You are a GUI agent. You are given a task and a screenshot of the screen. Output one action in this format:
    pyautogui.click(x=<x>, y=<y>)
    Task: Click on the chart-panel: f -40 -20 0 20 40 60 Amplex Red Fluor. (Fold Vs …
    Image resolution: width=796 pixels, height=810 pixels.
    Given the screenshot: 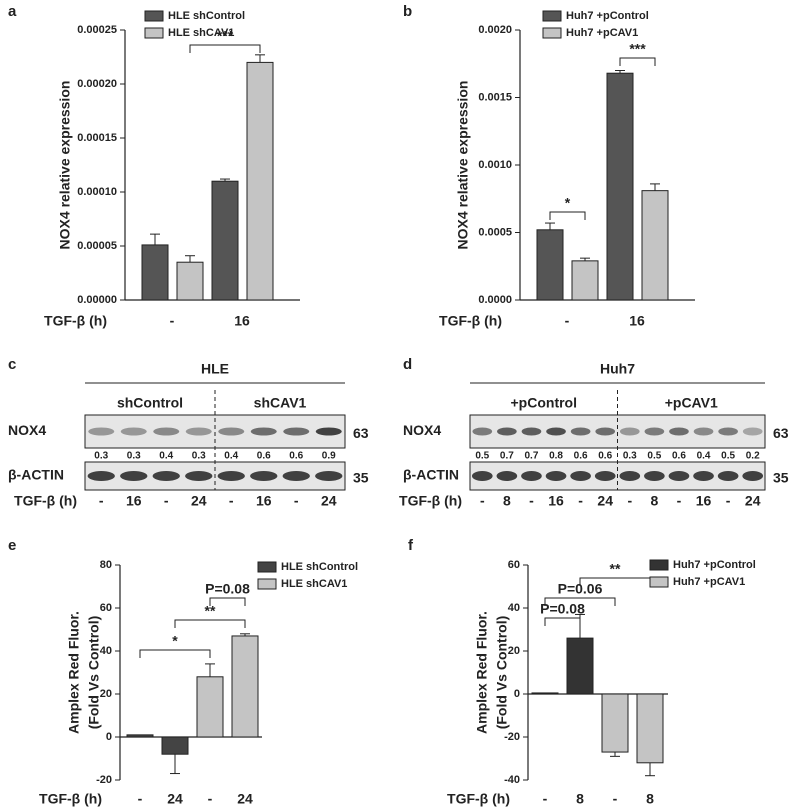 What is the action you would take?
    pyautogui.click(x=582, y=672)
    